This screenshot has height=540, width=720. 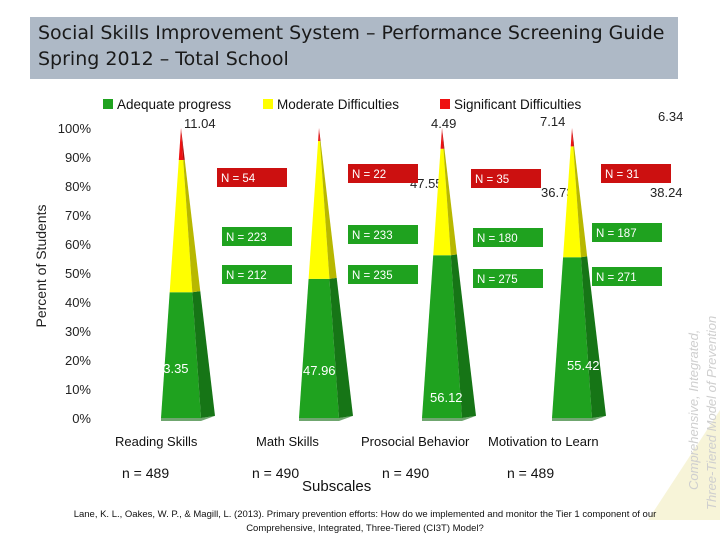 I want to click on legend-label: Adequate progress, so click(x=174, y=104).